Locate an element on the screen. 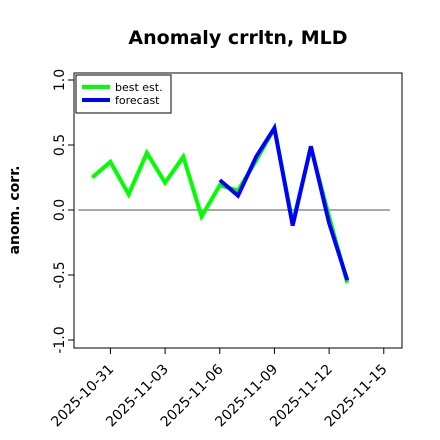 This screenshot has height=440, width=440. chart-title: Anomaly crrltn, MLD is located at coordinates (237, 38).